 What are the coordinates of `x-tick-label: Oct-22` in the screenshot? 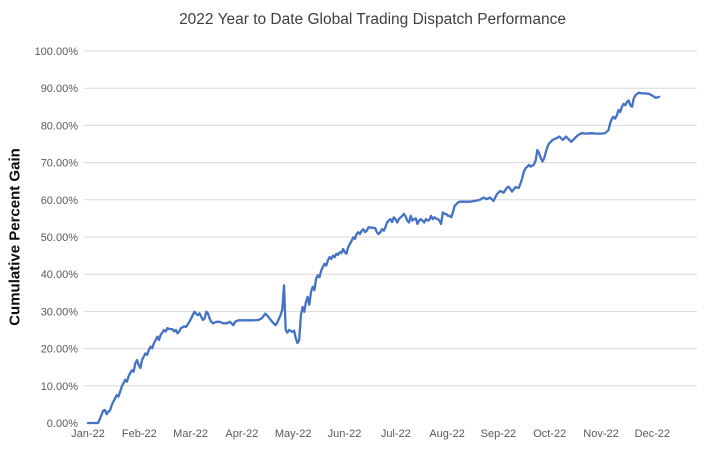 It's located at (549, 434).